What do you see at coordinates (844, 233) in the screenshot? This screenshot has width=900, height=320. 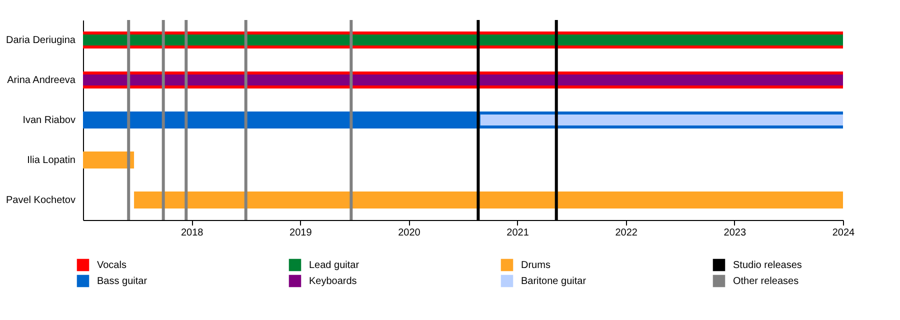 I see `x-tick-label: 2024` at bounding box center [844, 233].